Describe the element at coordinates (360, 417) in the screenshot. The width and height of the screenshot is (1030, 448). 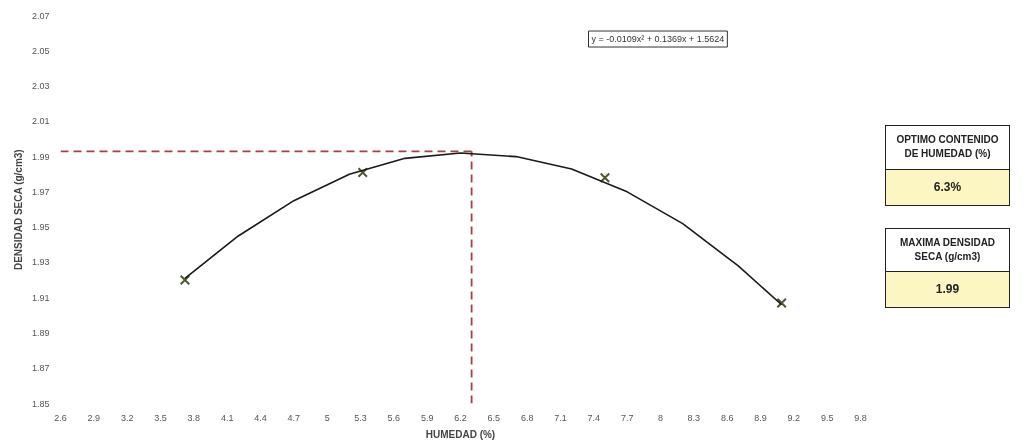
I see `x-tick-label: 5.3` at that location.